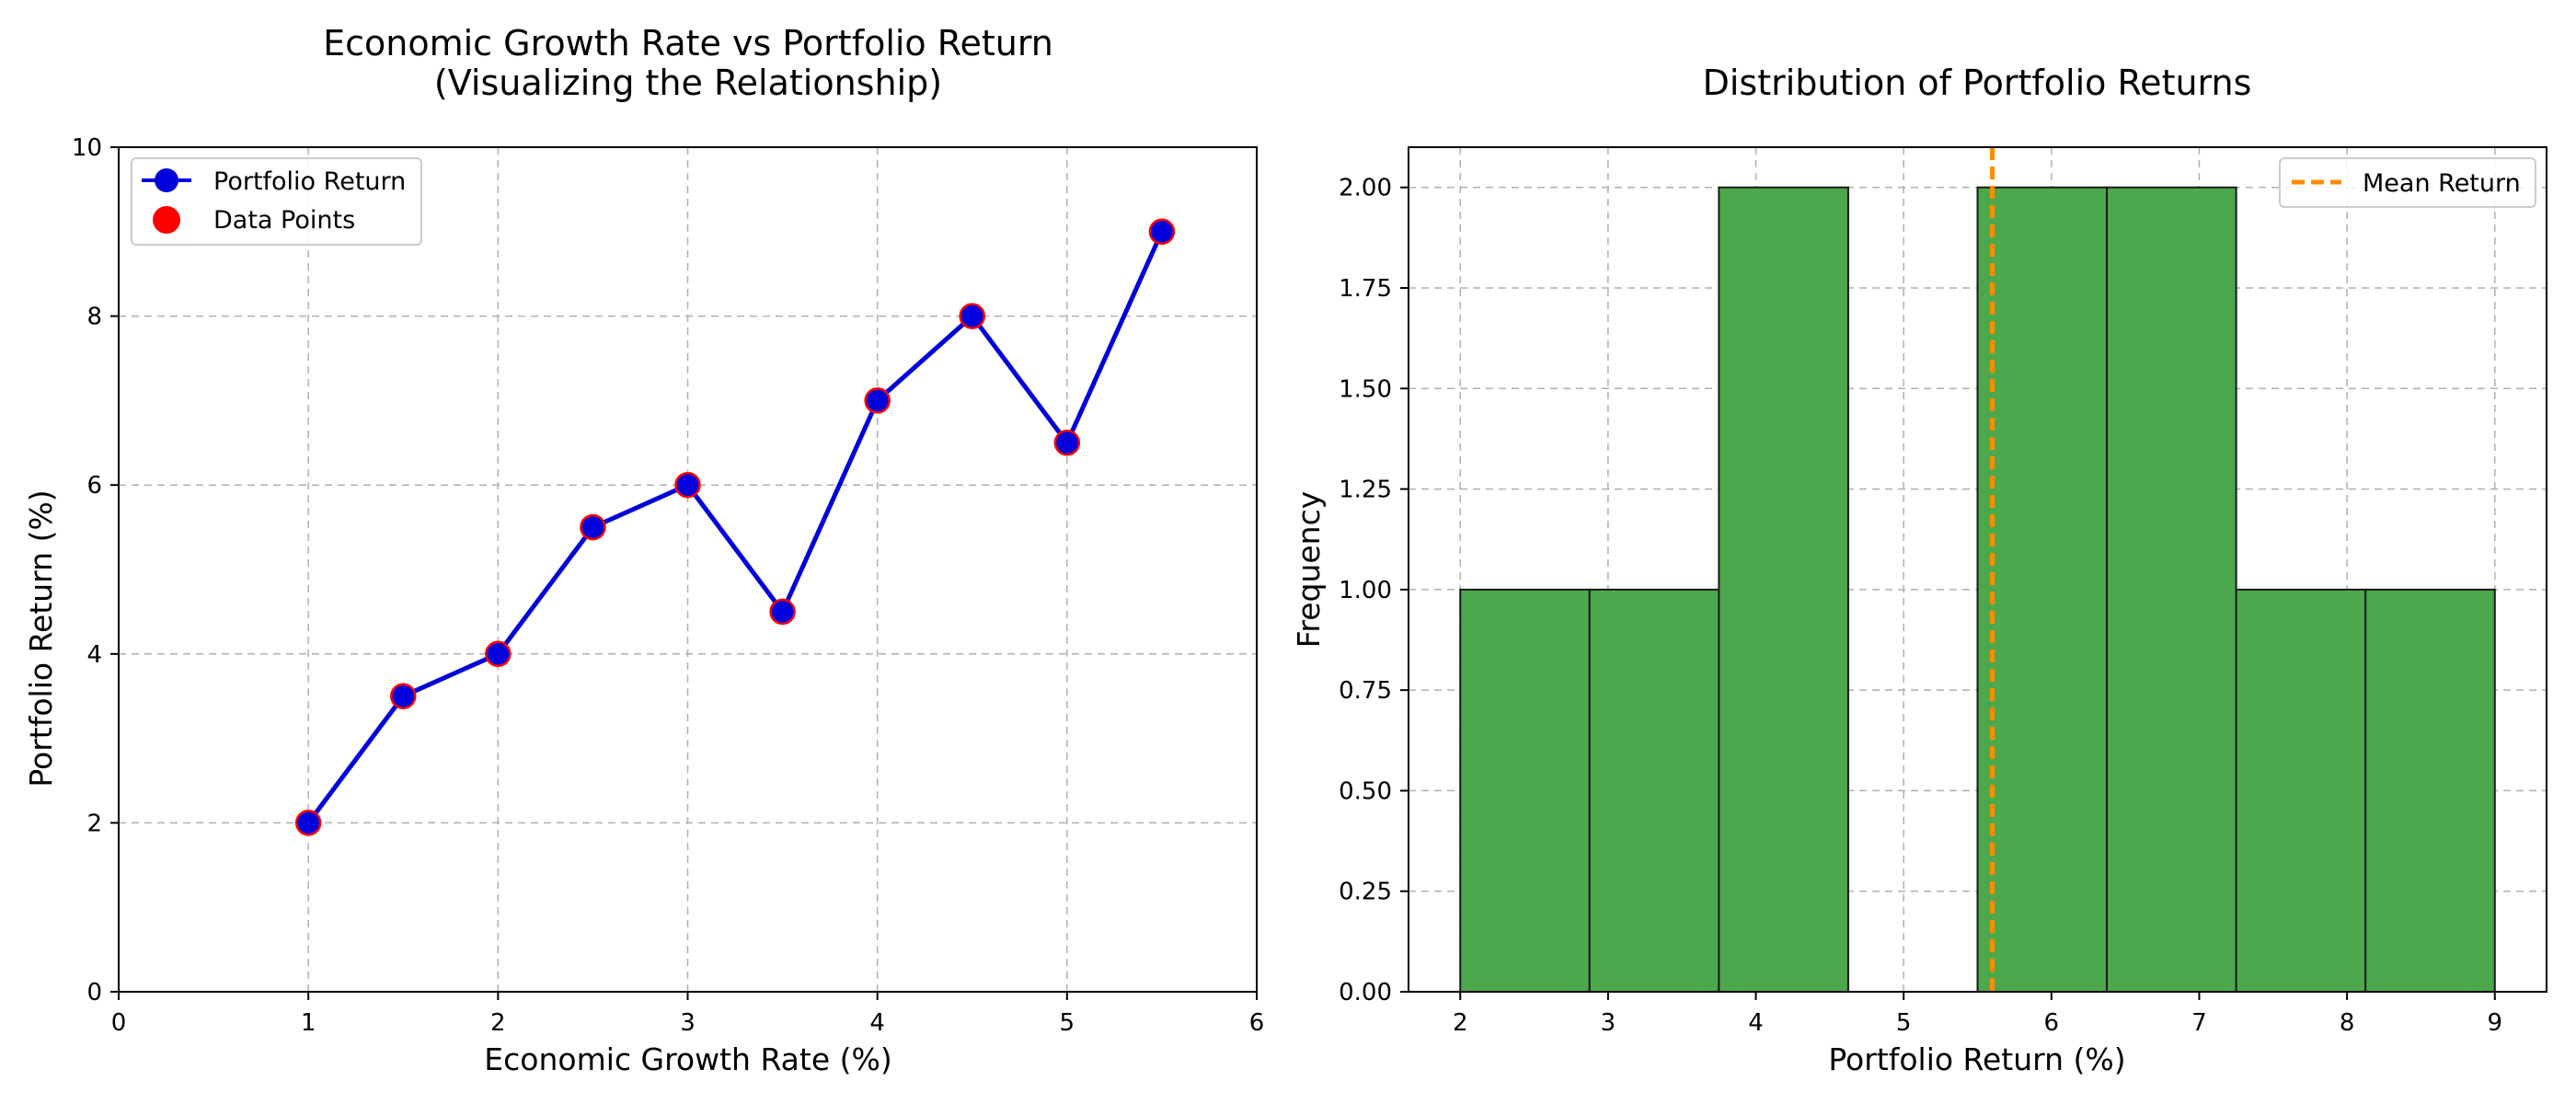  What do you see at coordinates (1365, 389) in the screenshot?
I see `chart2-y-tick-label: 1.50` at bounding box center [1365, 389].